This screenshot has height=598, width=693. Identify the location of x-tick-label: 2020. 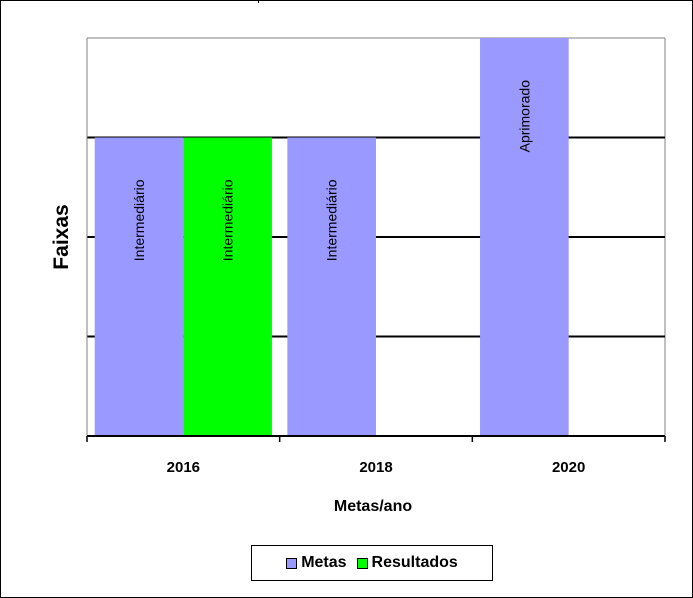
(568, 467).